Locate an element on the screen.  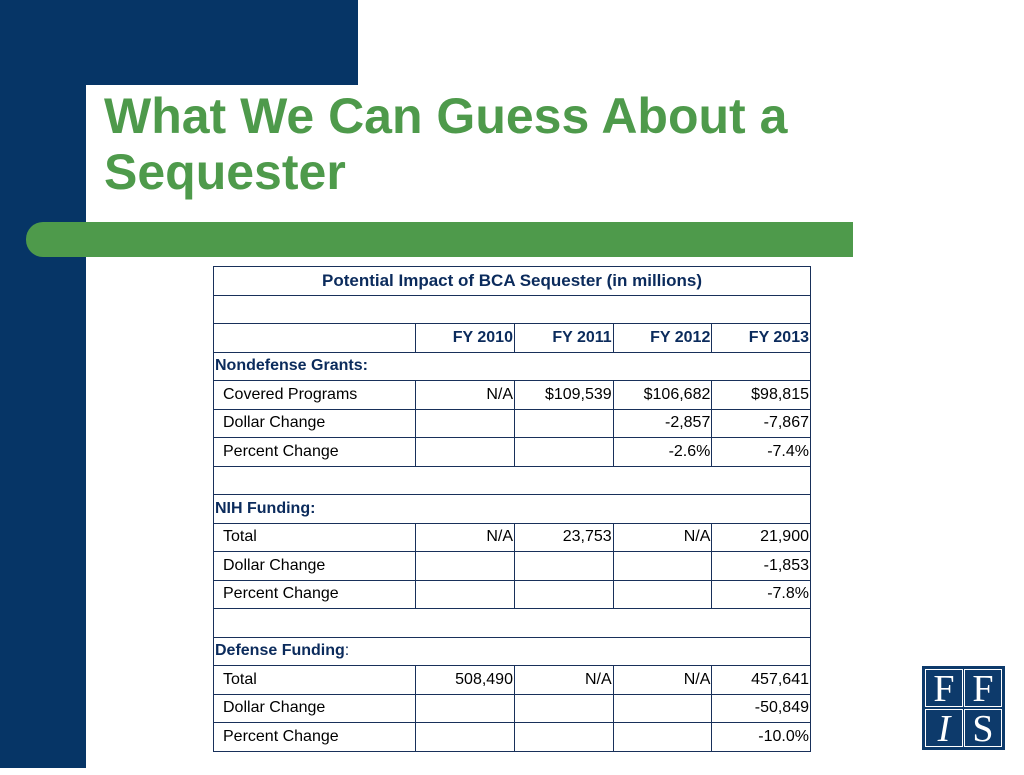
logo-letter: S is located at coordinates (983, 728).